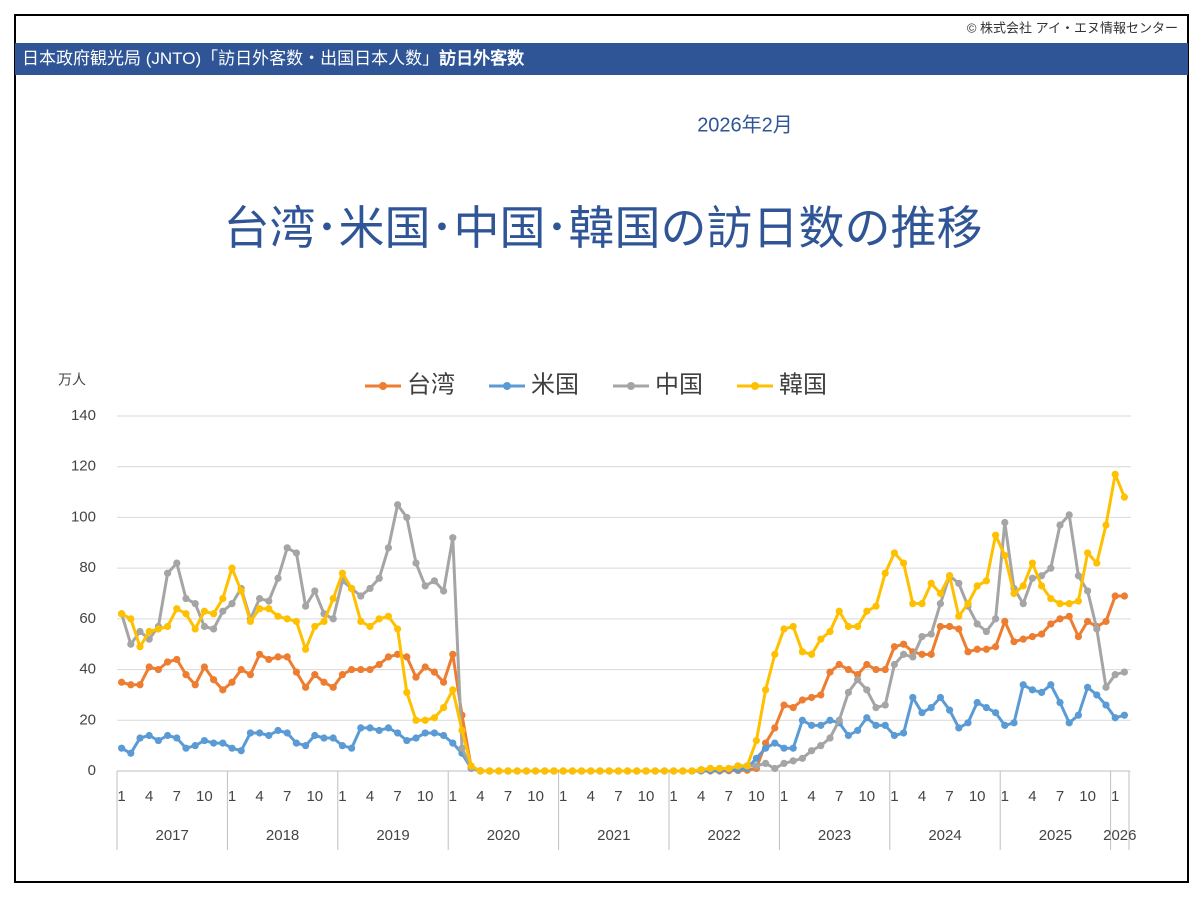 Image resolution: width=1200 pixels, height=905 pixels. What do you see at coordinates (944, 835) in the screenshot?
I see `year-label: 2024` at bounding box center [944, 835].